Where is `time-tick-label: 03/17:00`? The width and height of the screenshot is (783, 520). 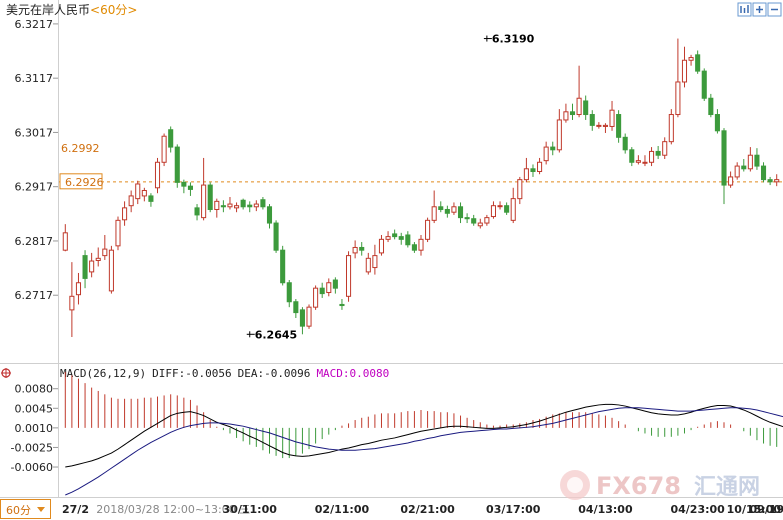
time-tick-label: 03/17:00 is located at coordinates (513, 509).